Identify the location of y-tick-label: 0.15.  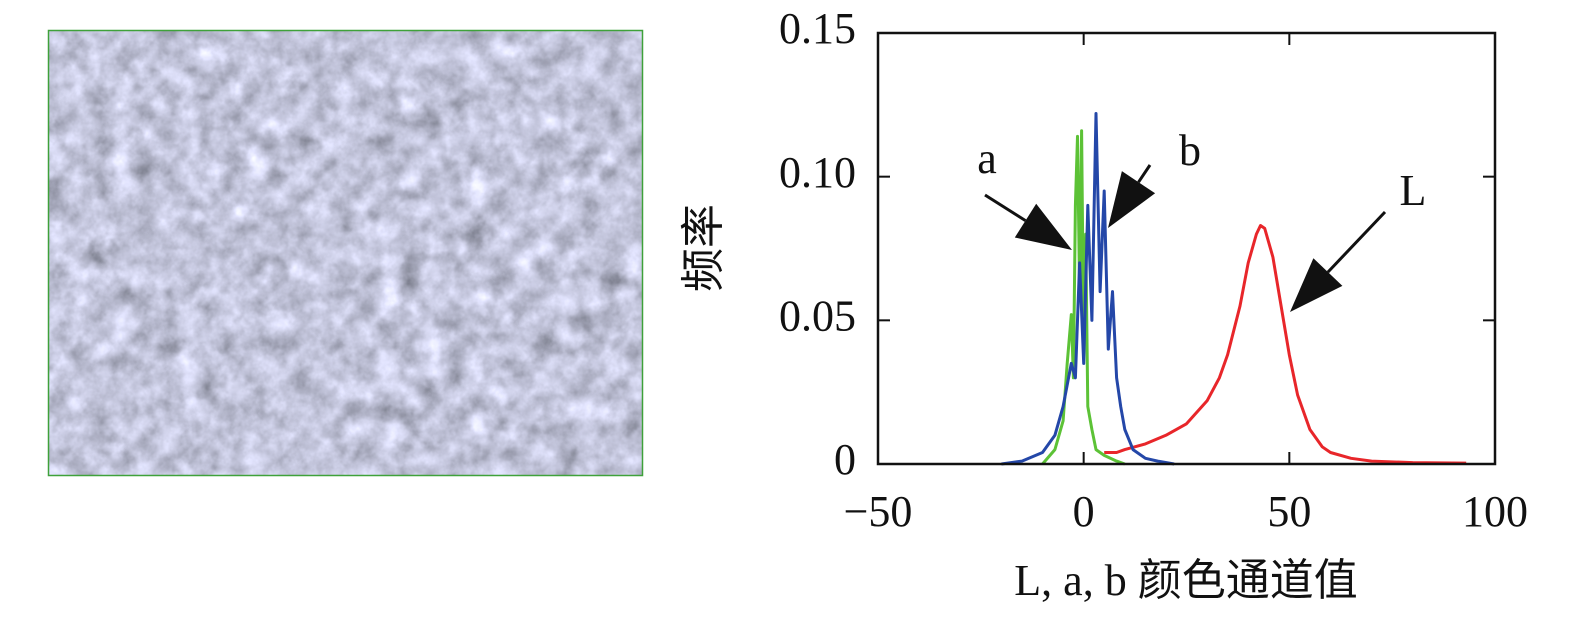
(817, 28).